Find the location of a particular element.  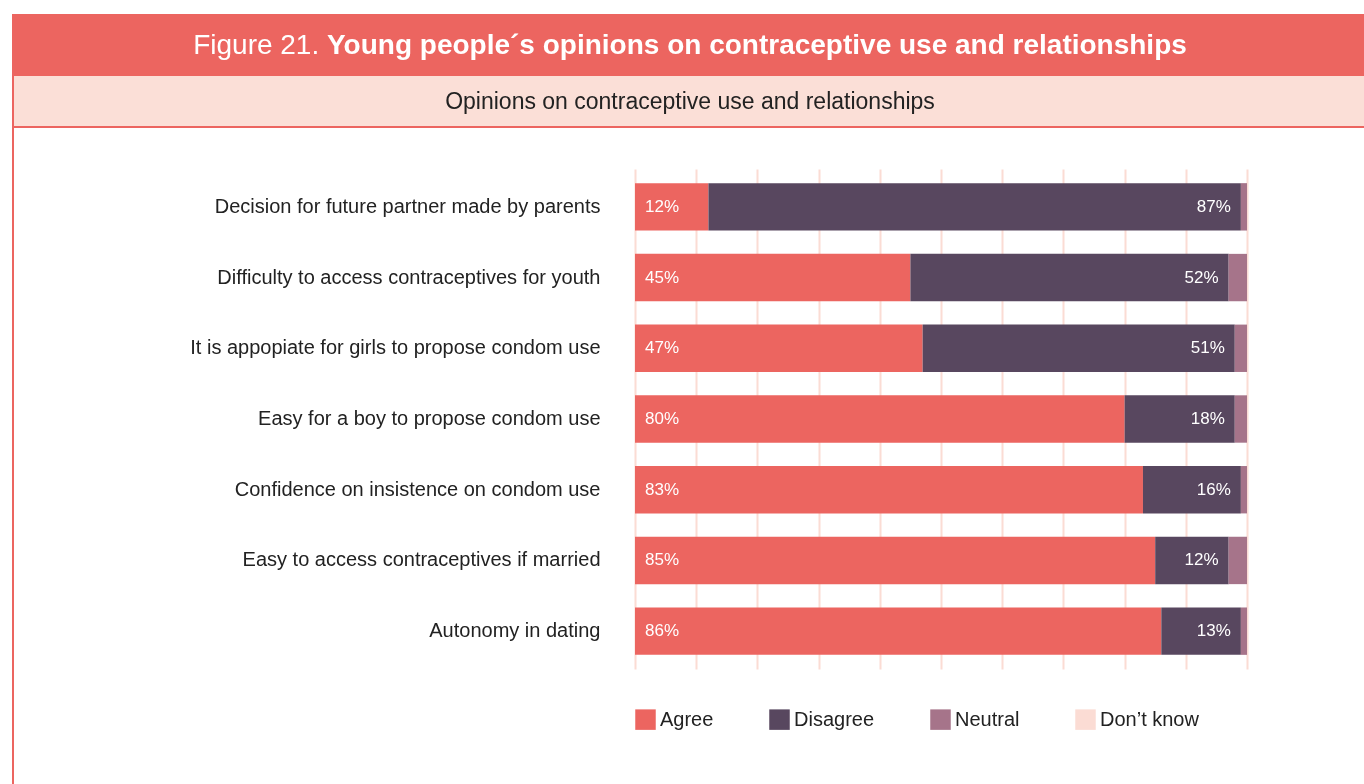

legend-label: Neutral is located at coordinates (987, 718).